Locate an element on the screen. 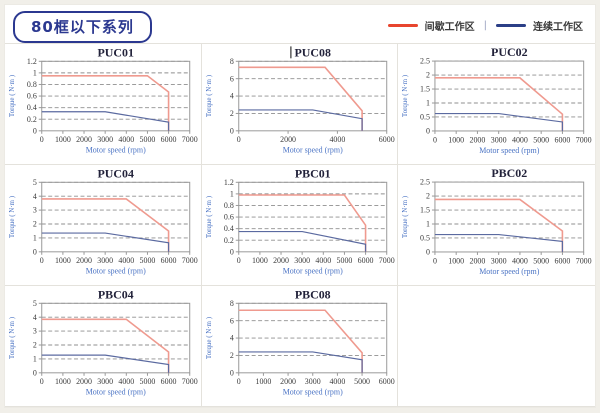 Image resolution: width=600 pixels, height=413 pixels. page-title: 80框以下系列 is located at coordinates (82, 27).